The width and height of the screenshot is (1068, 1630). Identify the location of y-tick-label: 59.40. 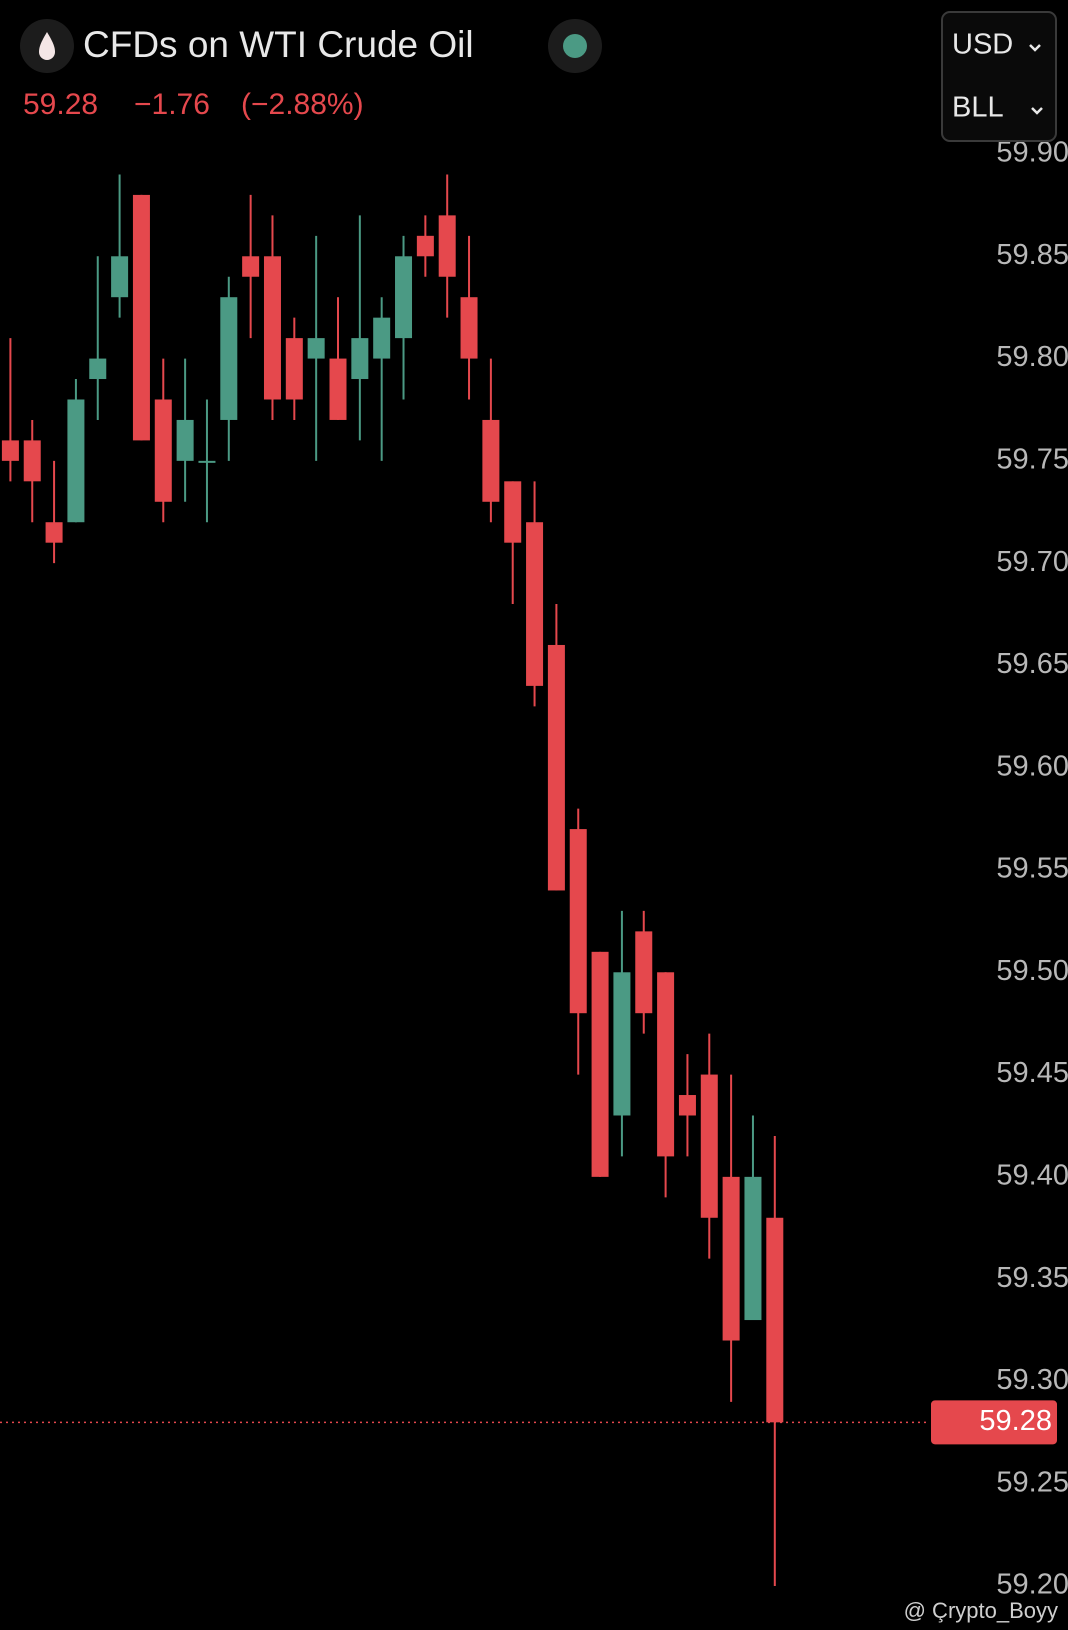
(1032, 1176).